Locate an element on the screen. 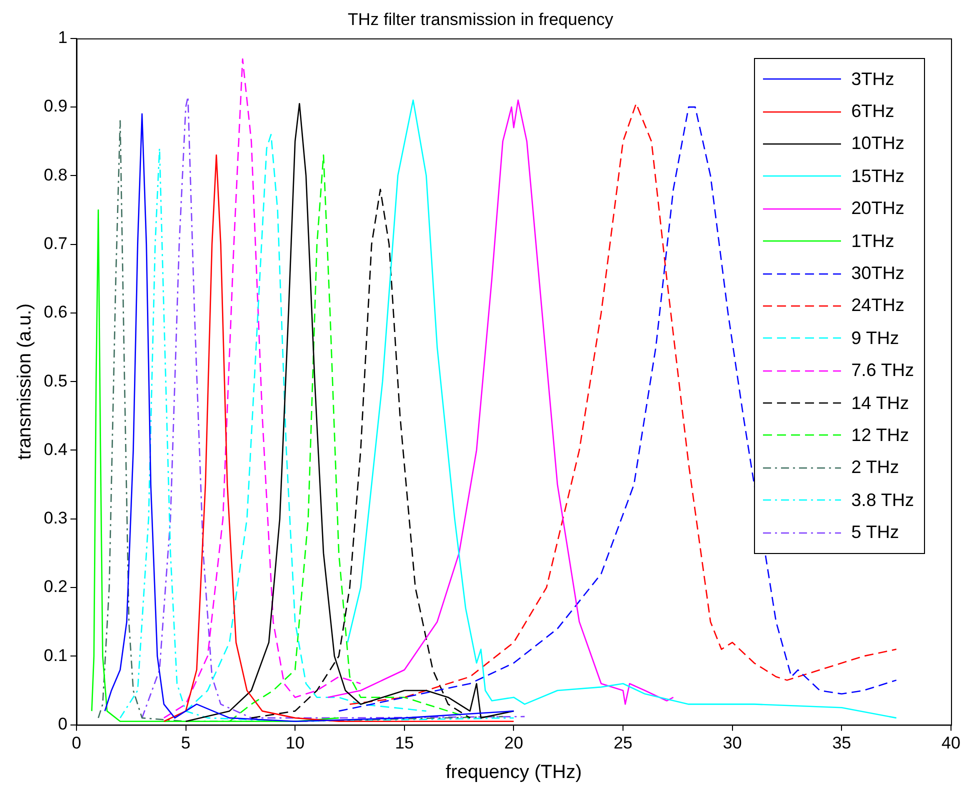 The image size is (973, 796). legend-label: 1THz is located at coordinates (872, 241).